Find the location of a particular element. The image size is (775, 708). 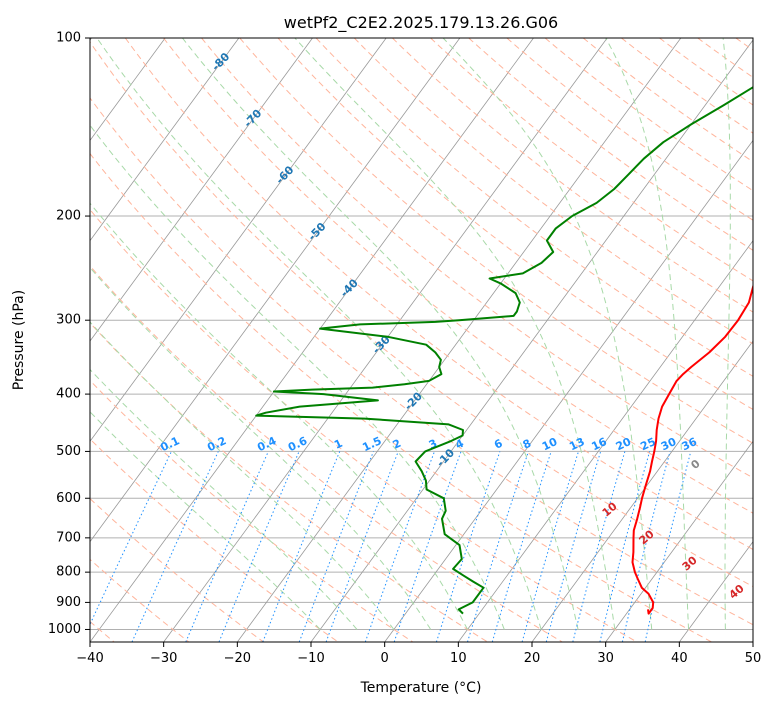

isotherm-label: -10 is located at coordinates (445, 458).